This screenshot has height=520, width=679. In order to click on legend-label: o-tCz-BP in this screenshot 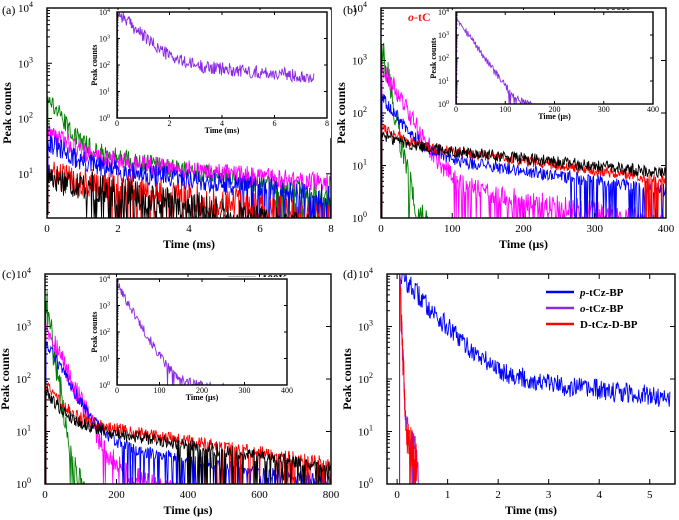, I will do `click(602, 309)`.